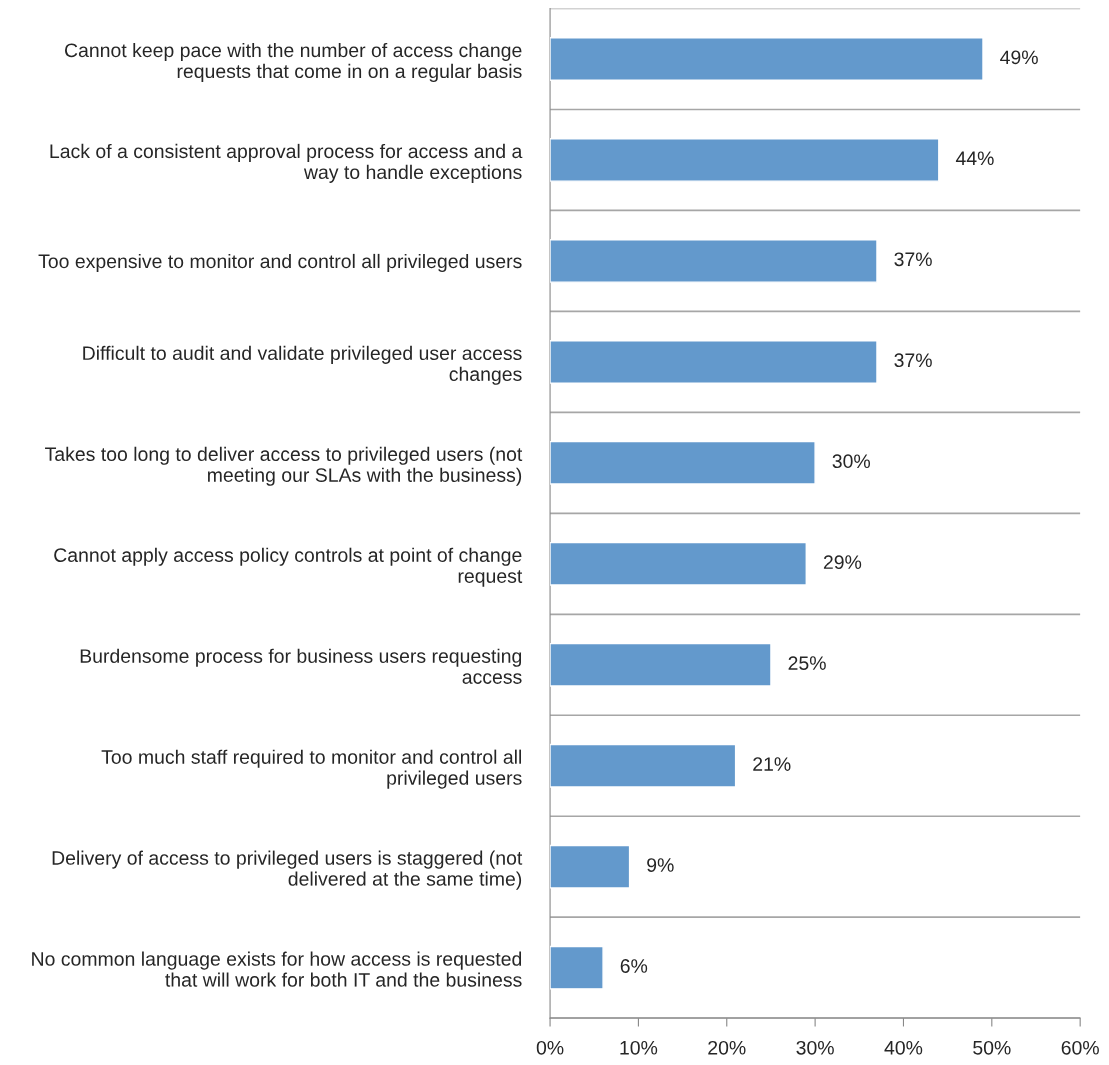  Describe the element at coordinates (851, 461) in the screenshot. I see `data-label: 30%` at that location.